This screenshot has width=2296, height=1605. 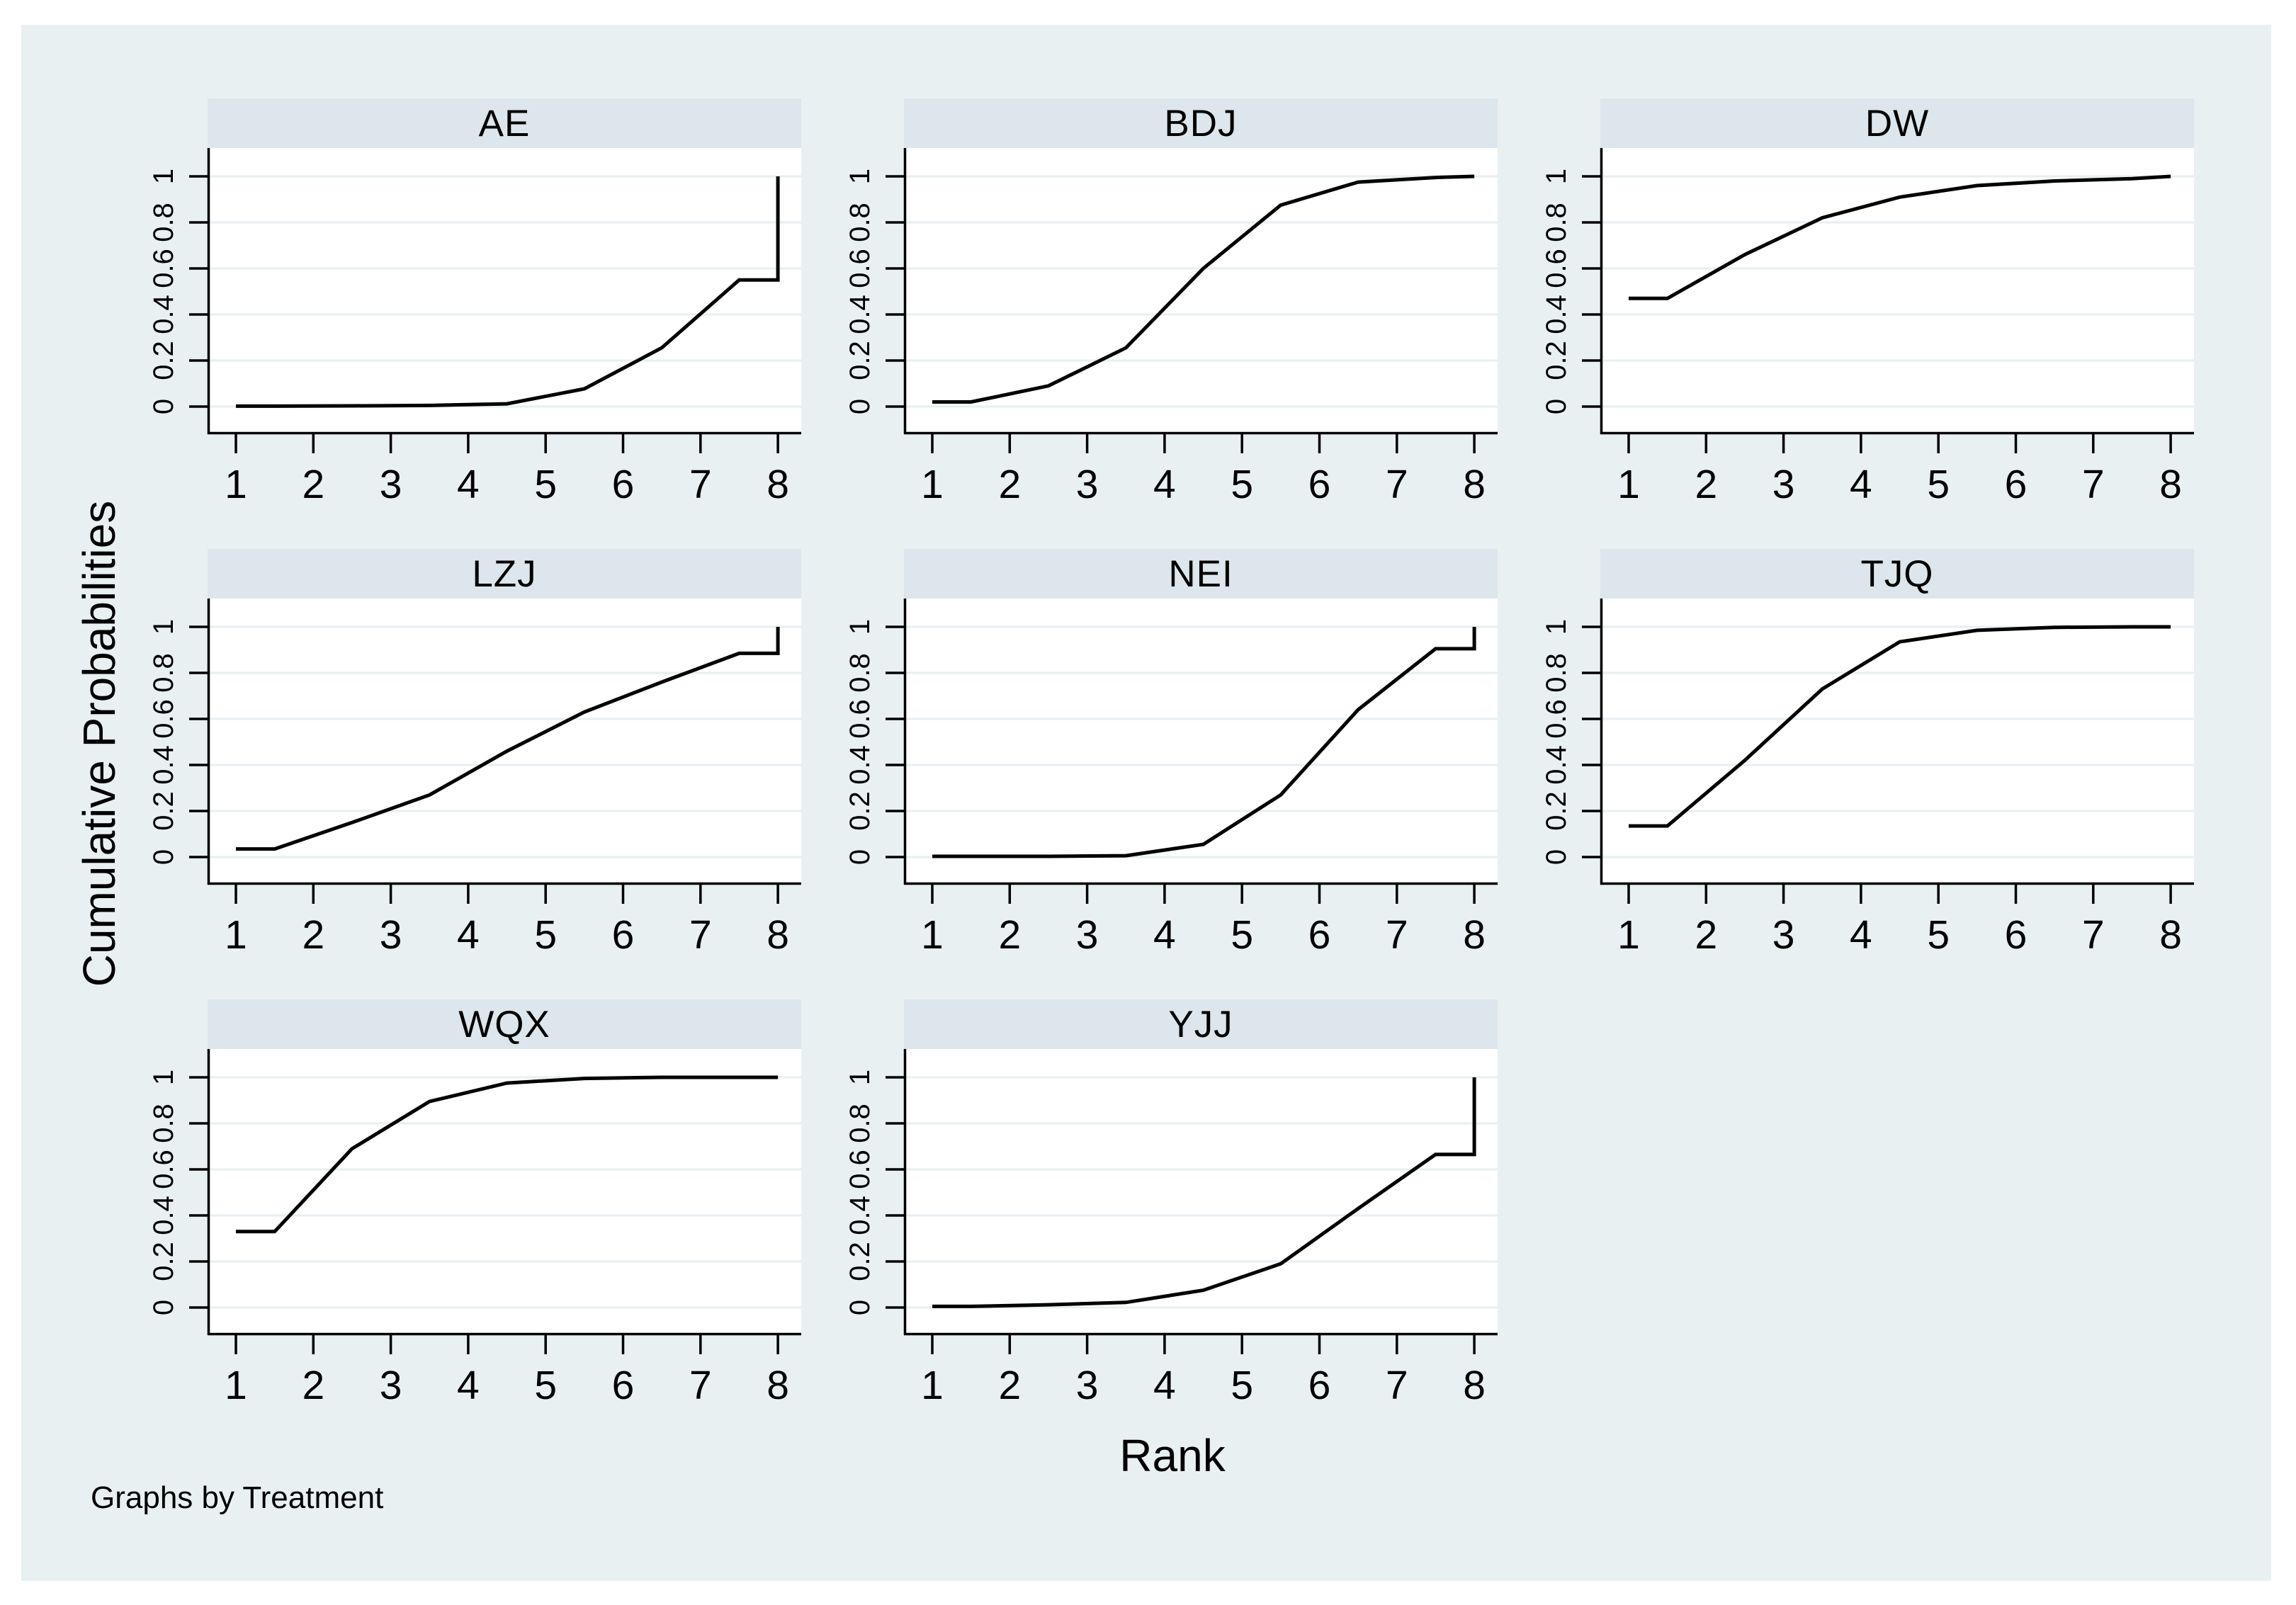 I want to click on facet-title: YJJ, so click(x=1200, y=1024).